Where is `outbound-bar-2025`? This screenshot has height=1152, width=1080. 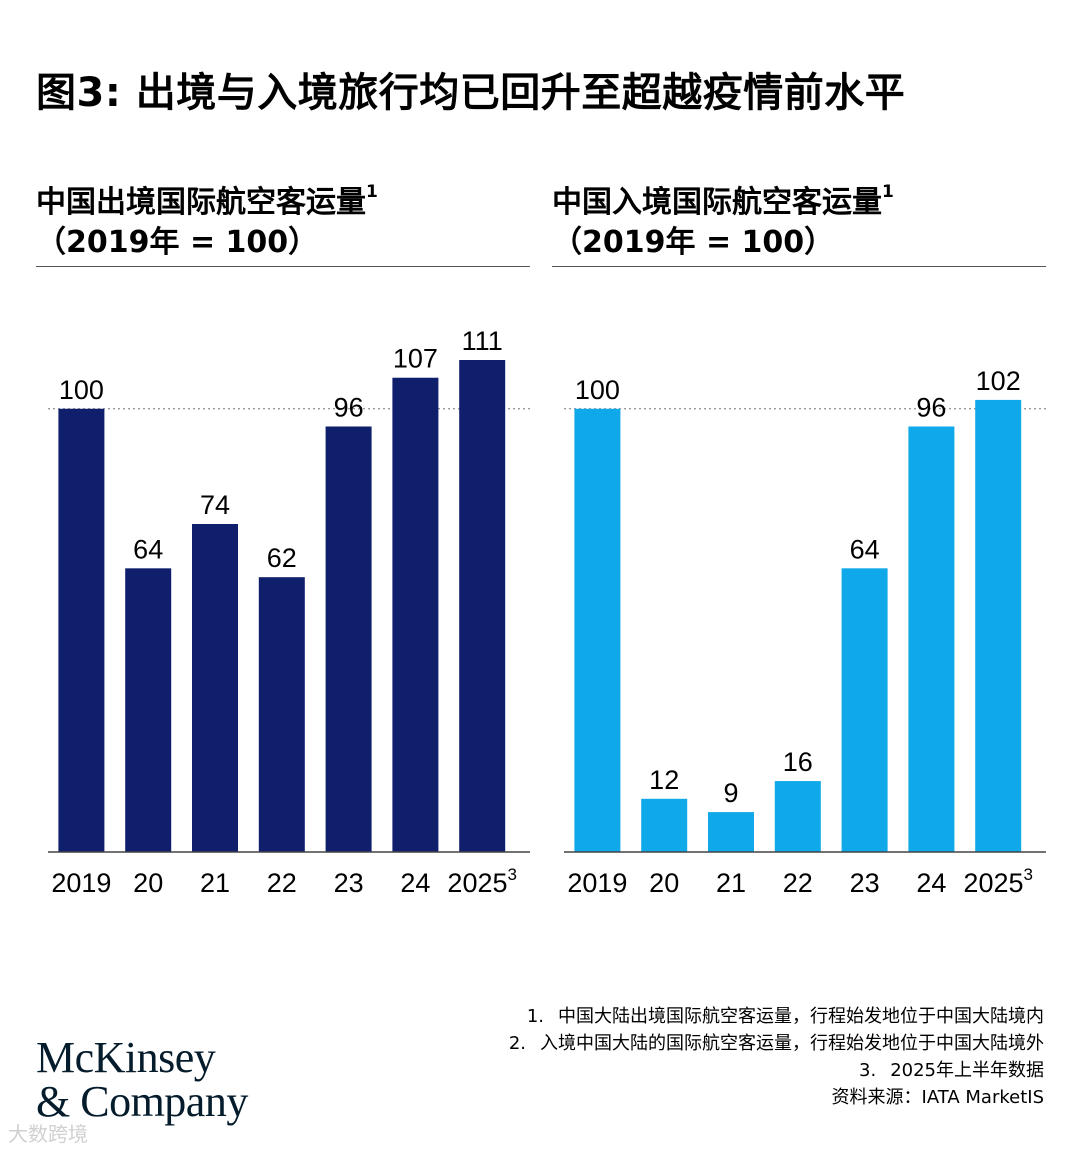
outbound-bar-2025 is located at coordinates (482, 606).